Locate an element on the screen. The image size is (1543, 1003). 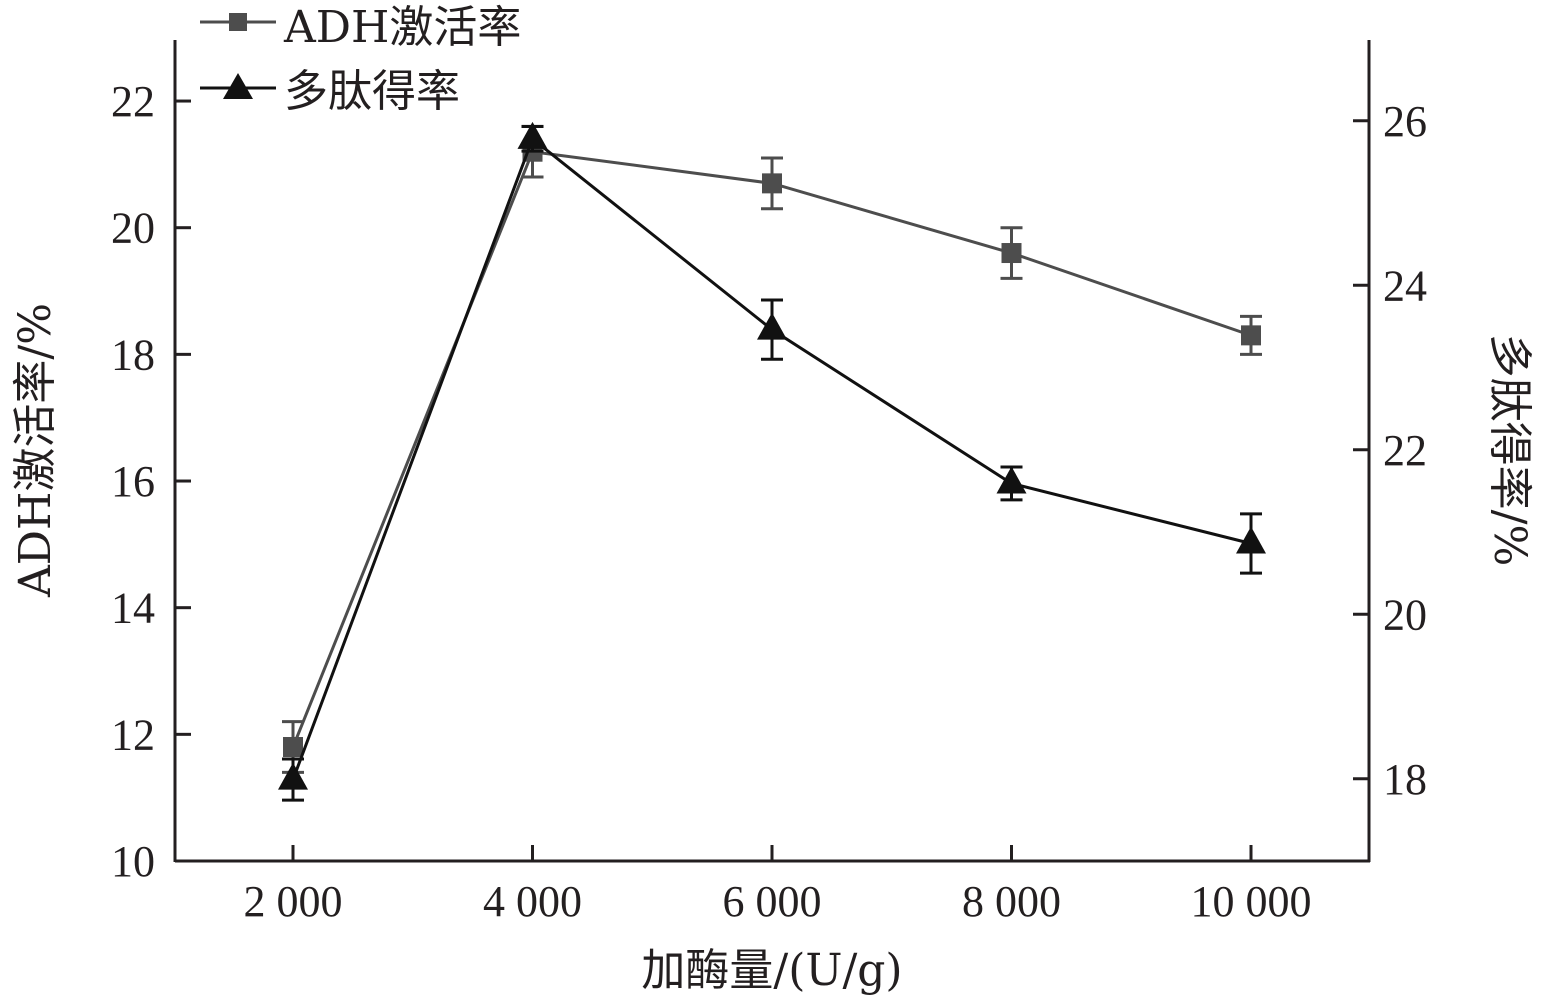
x-tick-label: 4 000 is located at coordinates (532, 901).